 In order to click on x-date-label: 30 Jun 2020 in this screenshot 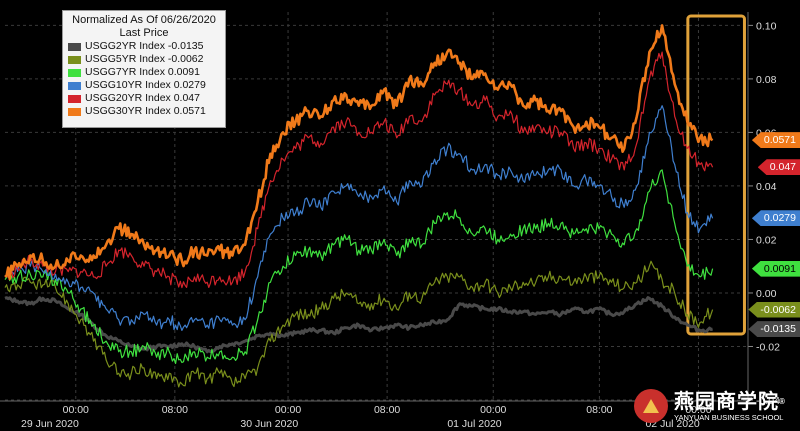, I will do `click(269, 424)`.